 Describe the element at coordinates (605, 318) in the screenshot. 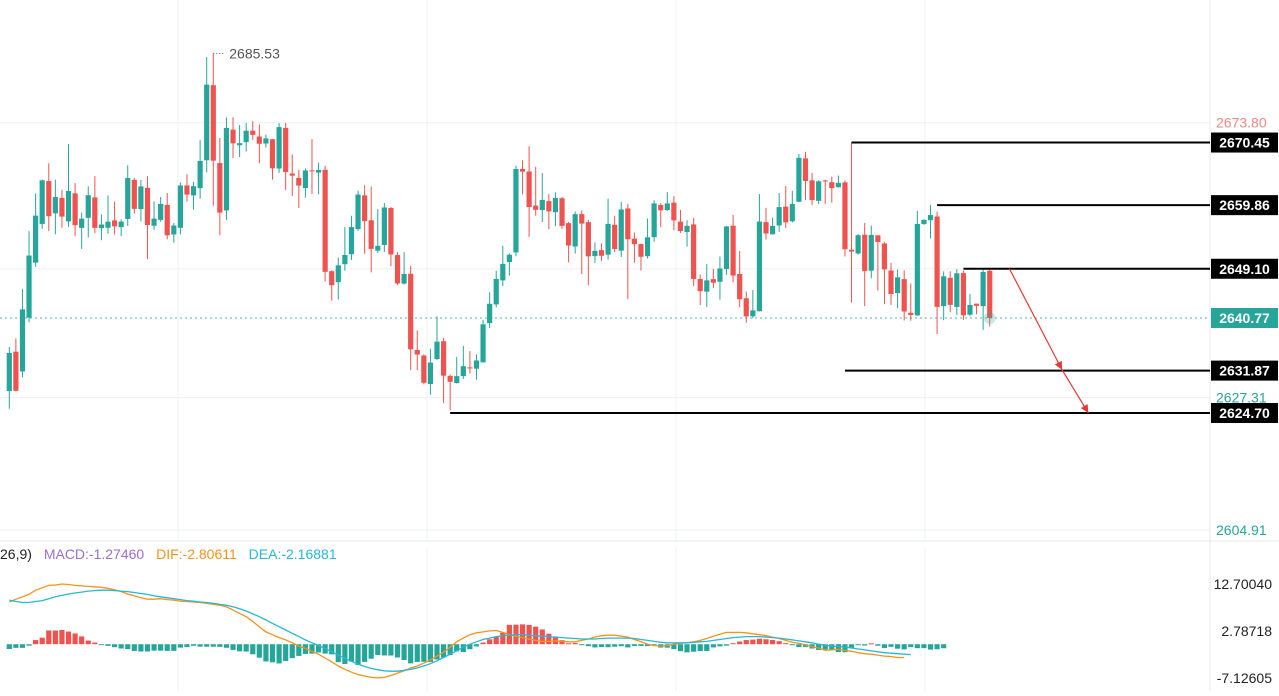

I see `current-price-line` at that location.